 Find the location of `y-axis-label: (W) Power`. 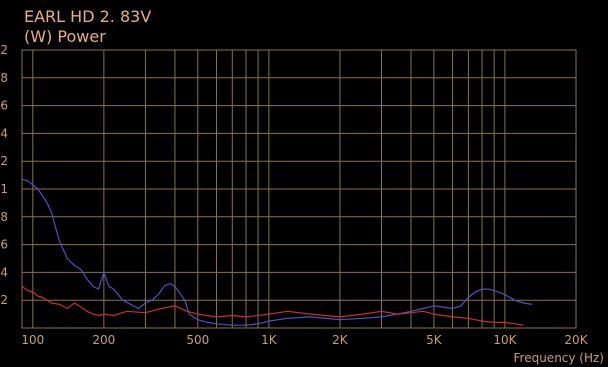

y-axis-label: (W) Power is located at coordinates (65, 36).